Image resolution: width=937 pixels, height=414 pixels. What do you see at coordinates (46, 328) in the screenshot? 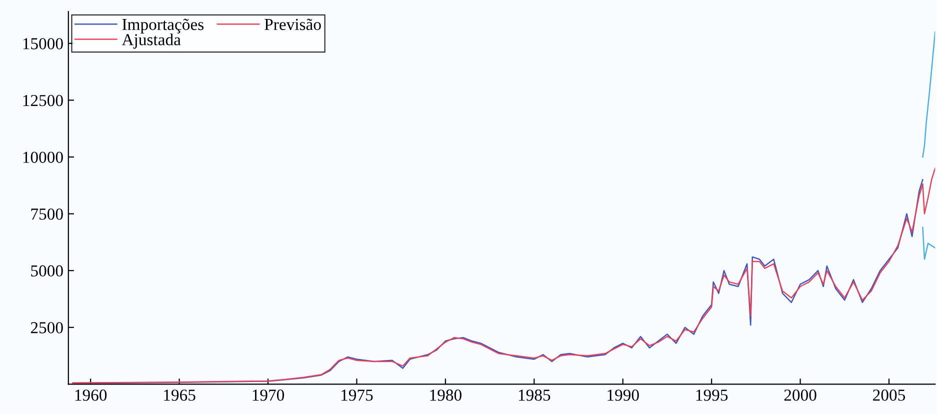
I see `y-tick-label: 2500` at bounding box center [46, 328].